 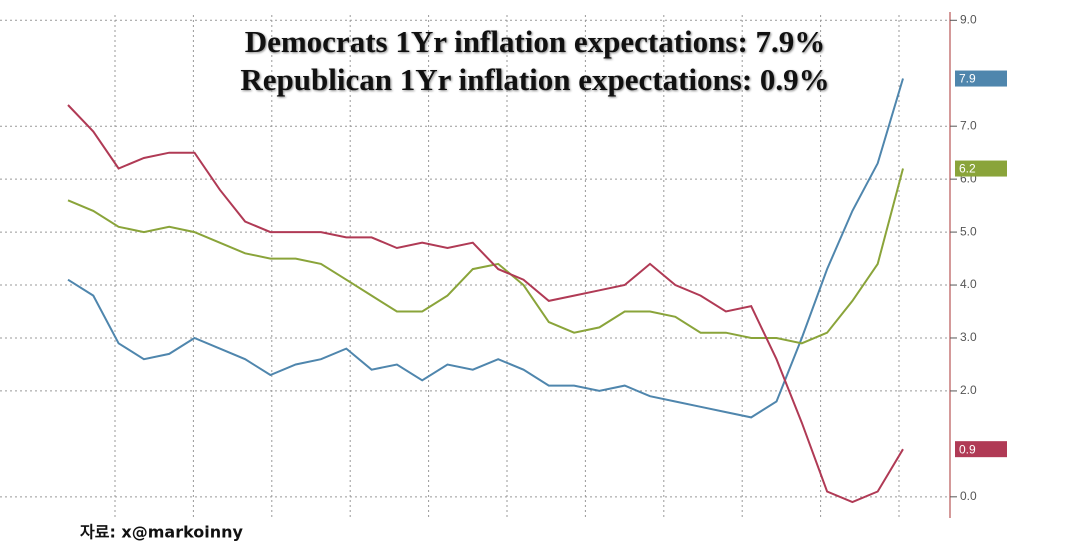 I want to click on value-label: 7.9, so click(x=967, y=79).